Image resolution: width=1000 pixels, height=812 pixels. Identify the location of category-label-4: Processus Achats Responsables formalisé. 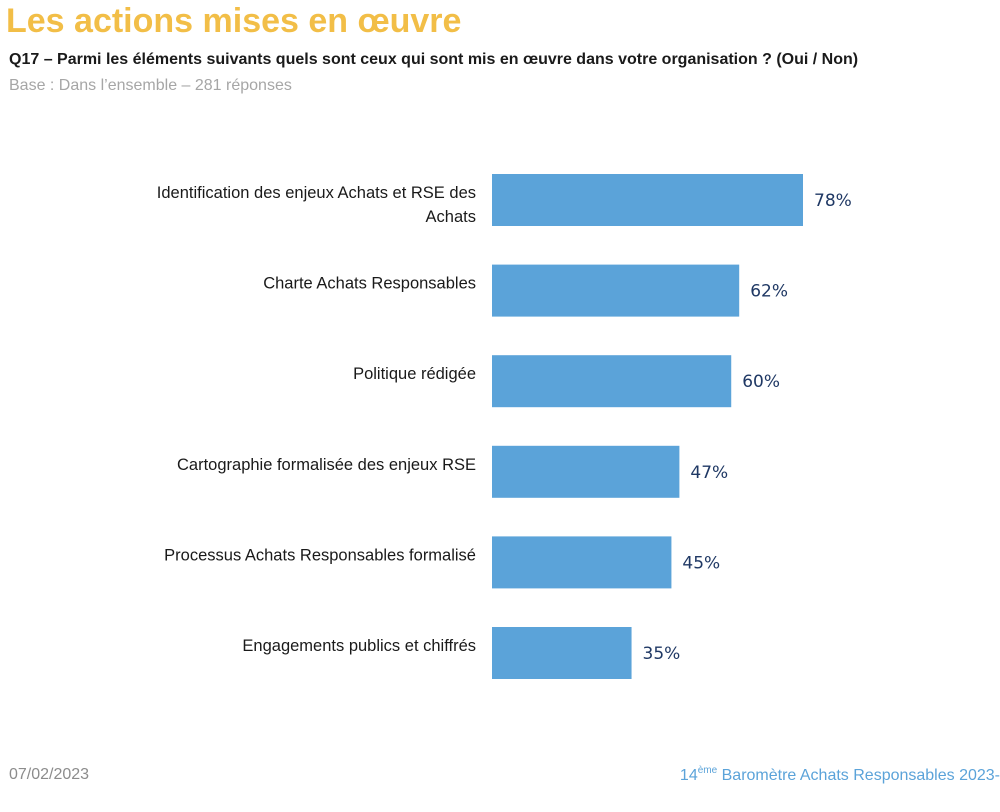
(320, 555).